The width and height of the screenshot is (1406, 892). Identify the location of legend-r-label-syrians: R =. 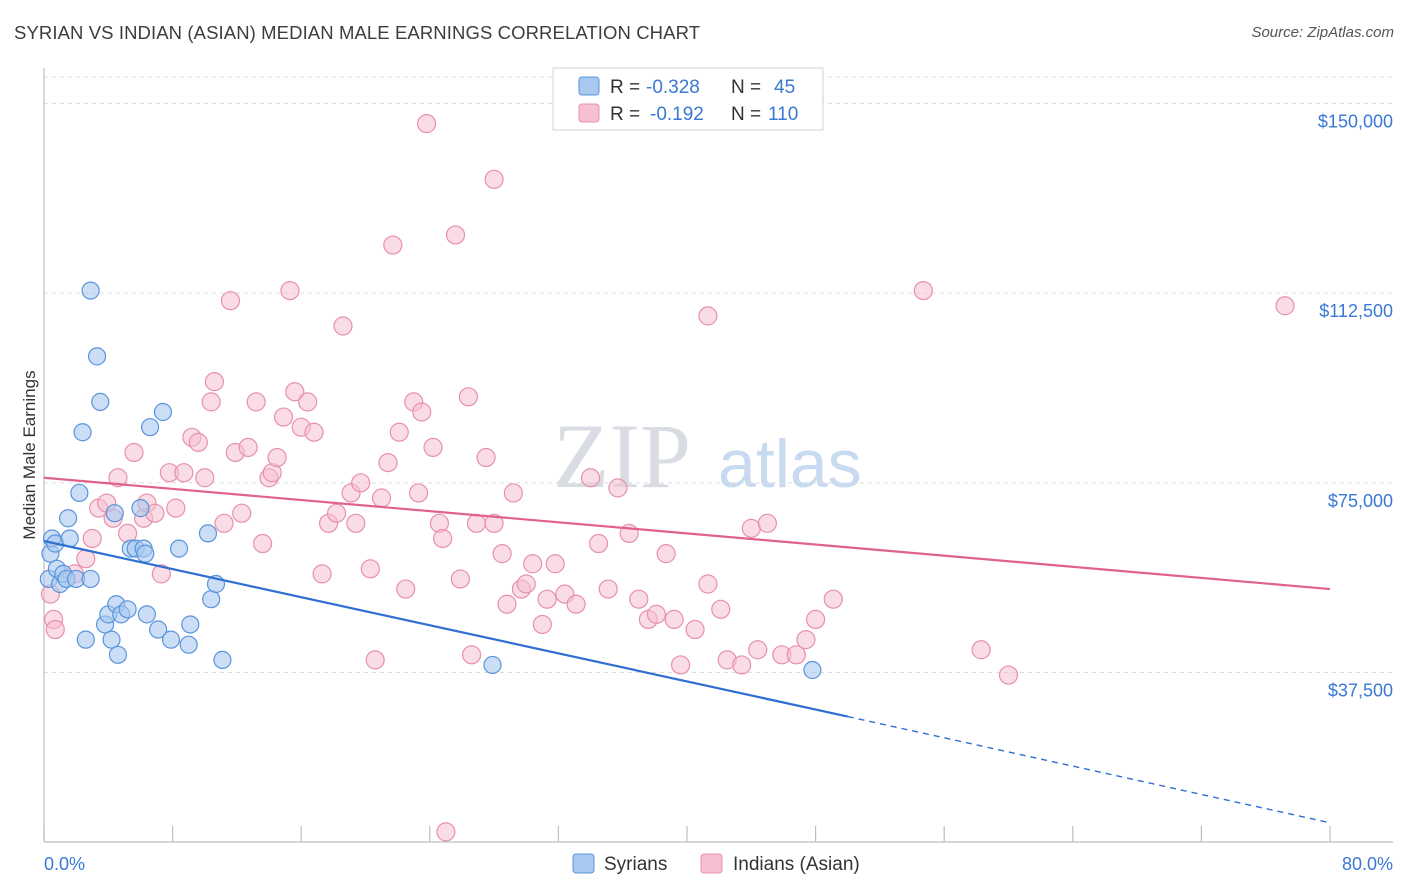
(625, 87).